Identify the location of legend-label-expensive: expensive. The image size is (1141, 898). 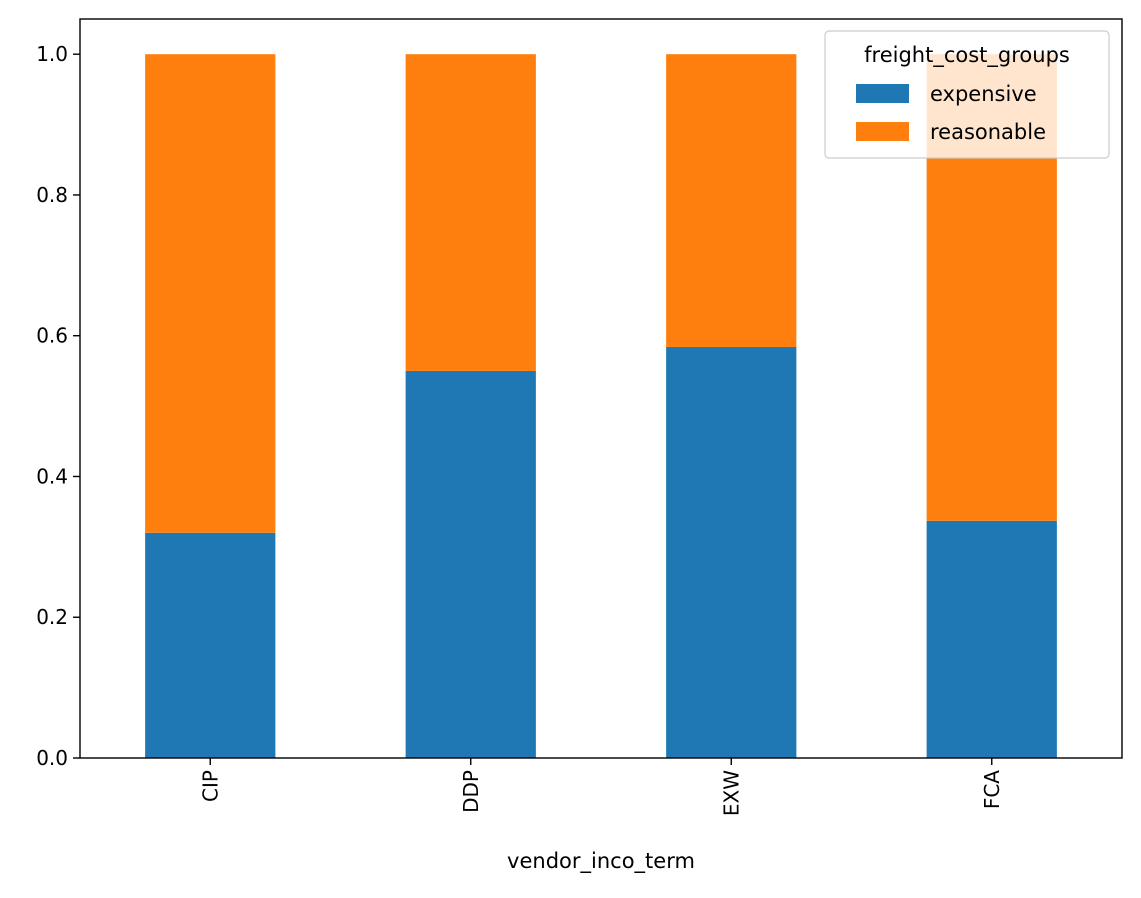
(983, 94).